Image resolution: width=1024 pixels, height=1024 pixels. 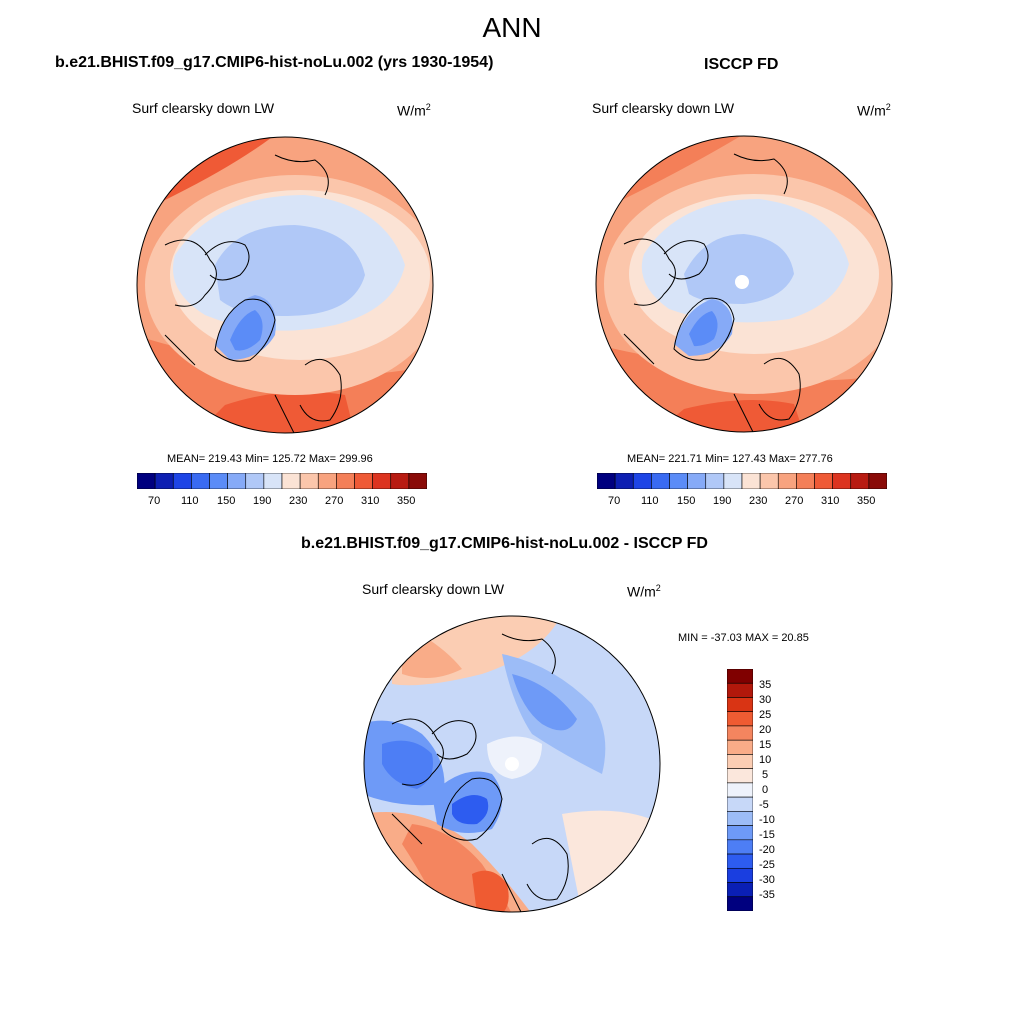 What do you see at coordinates (730, 459) in the screenshot?
I see `obs-stats: MEAN= 221.71 Min= 127.43 Max= 277.76` at bounding box center [730, 459].